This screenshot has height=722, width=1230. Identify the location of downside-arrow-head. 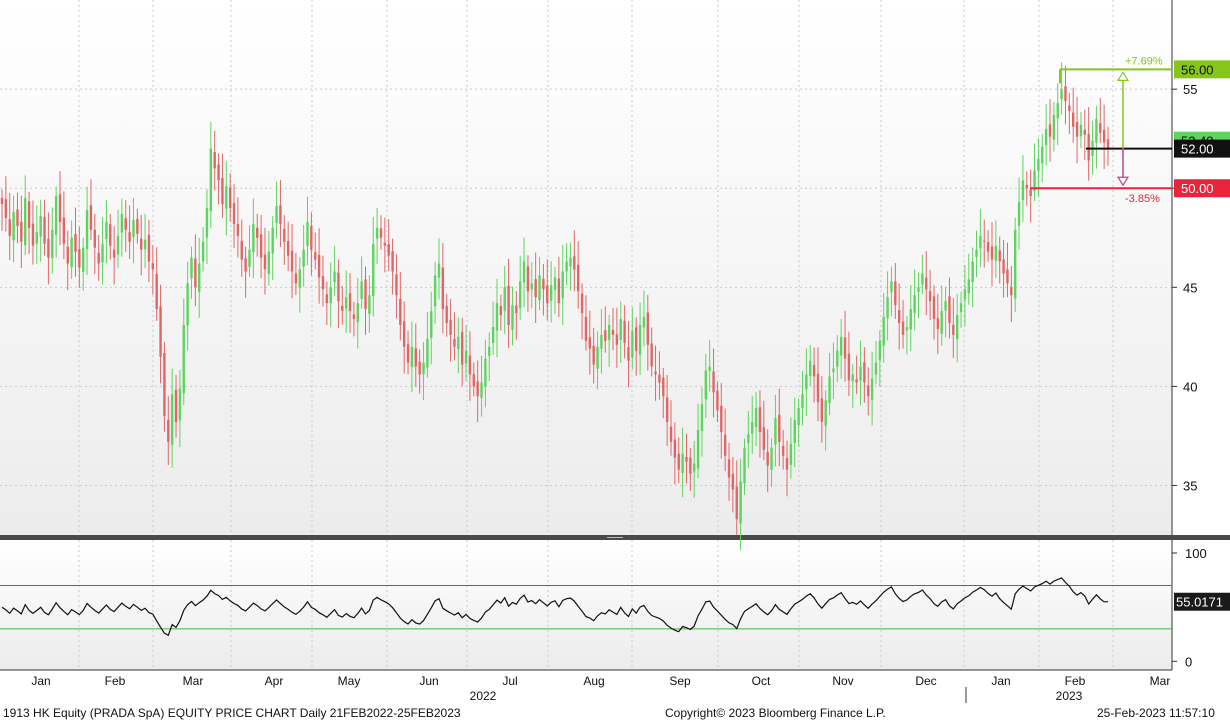
(1123, 181).